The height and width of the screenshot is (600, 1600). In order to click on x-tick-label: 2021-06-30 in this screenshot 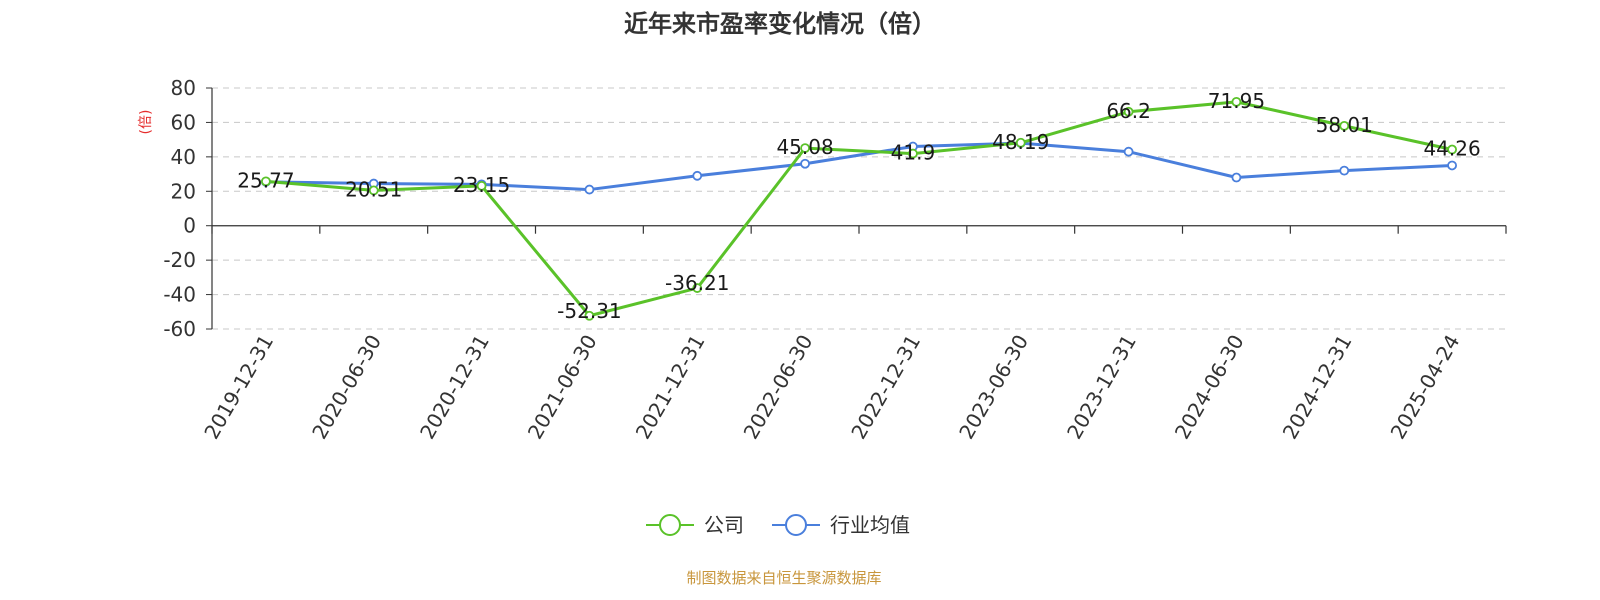, I will do `click(562, 387)`.